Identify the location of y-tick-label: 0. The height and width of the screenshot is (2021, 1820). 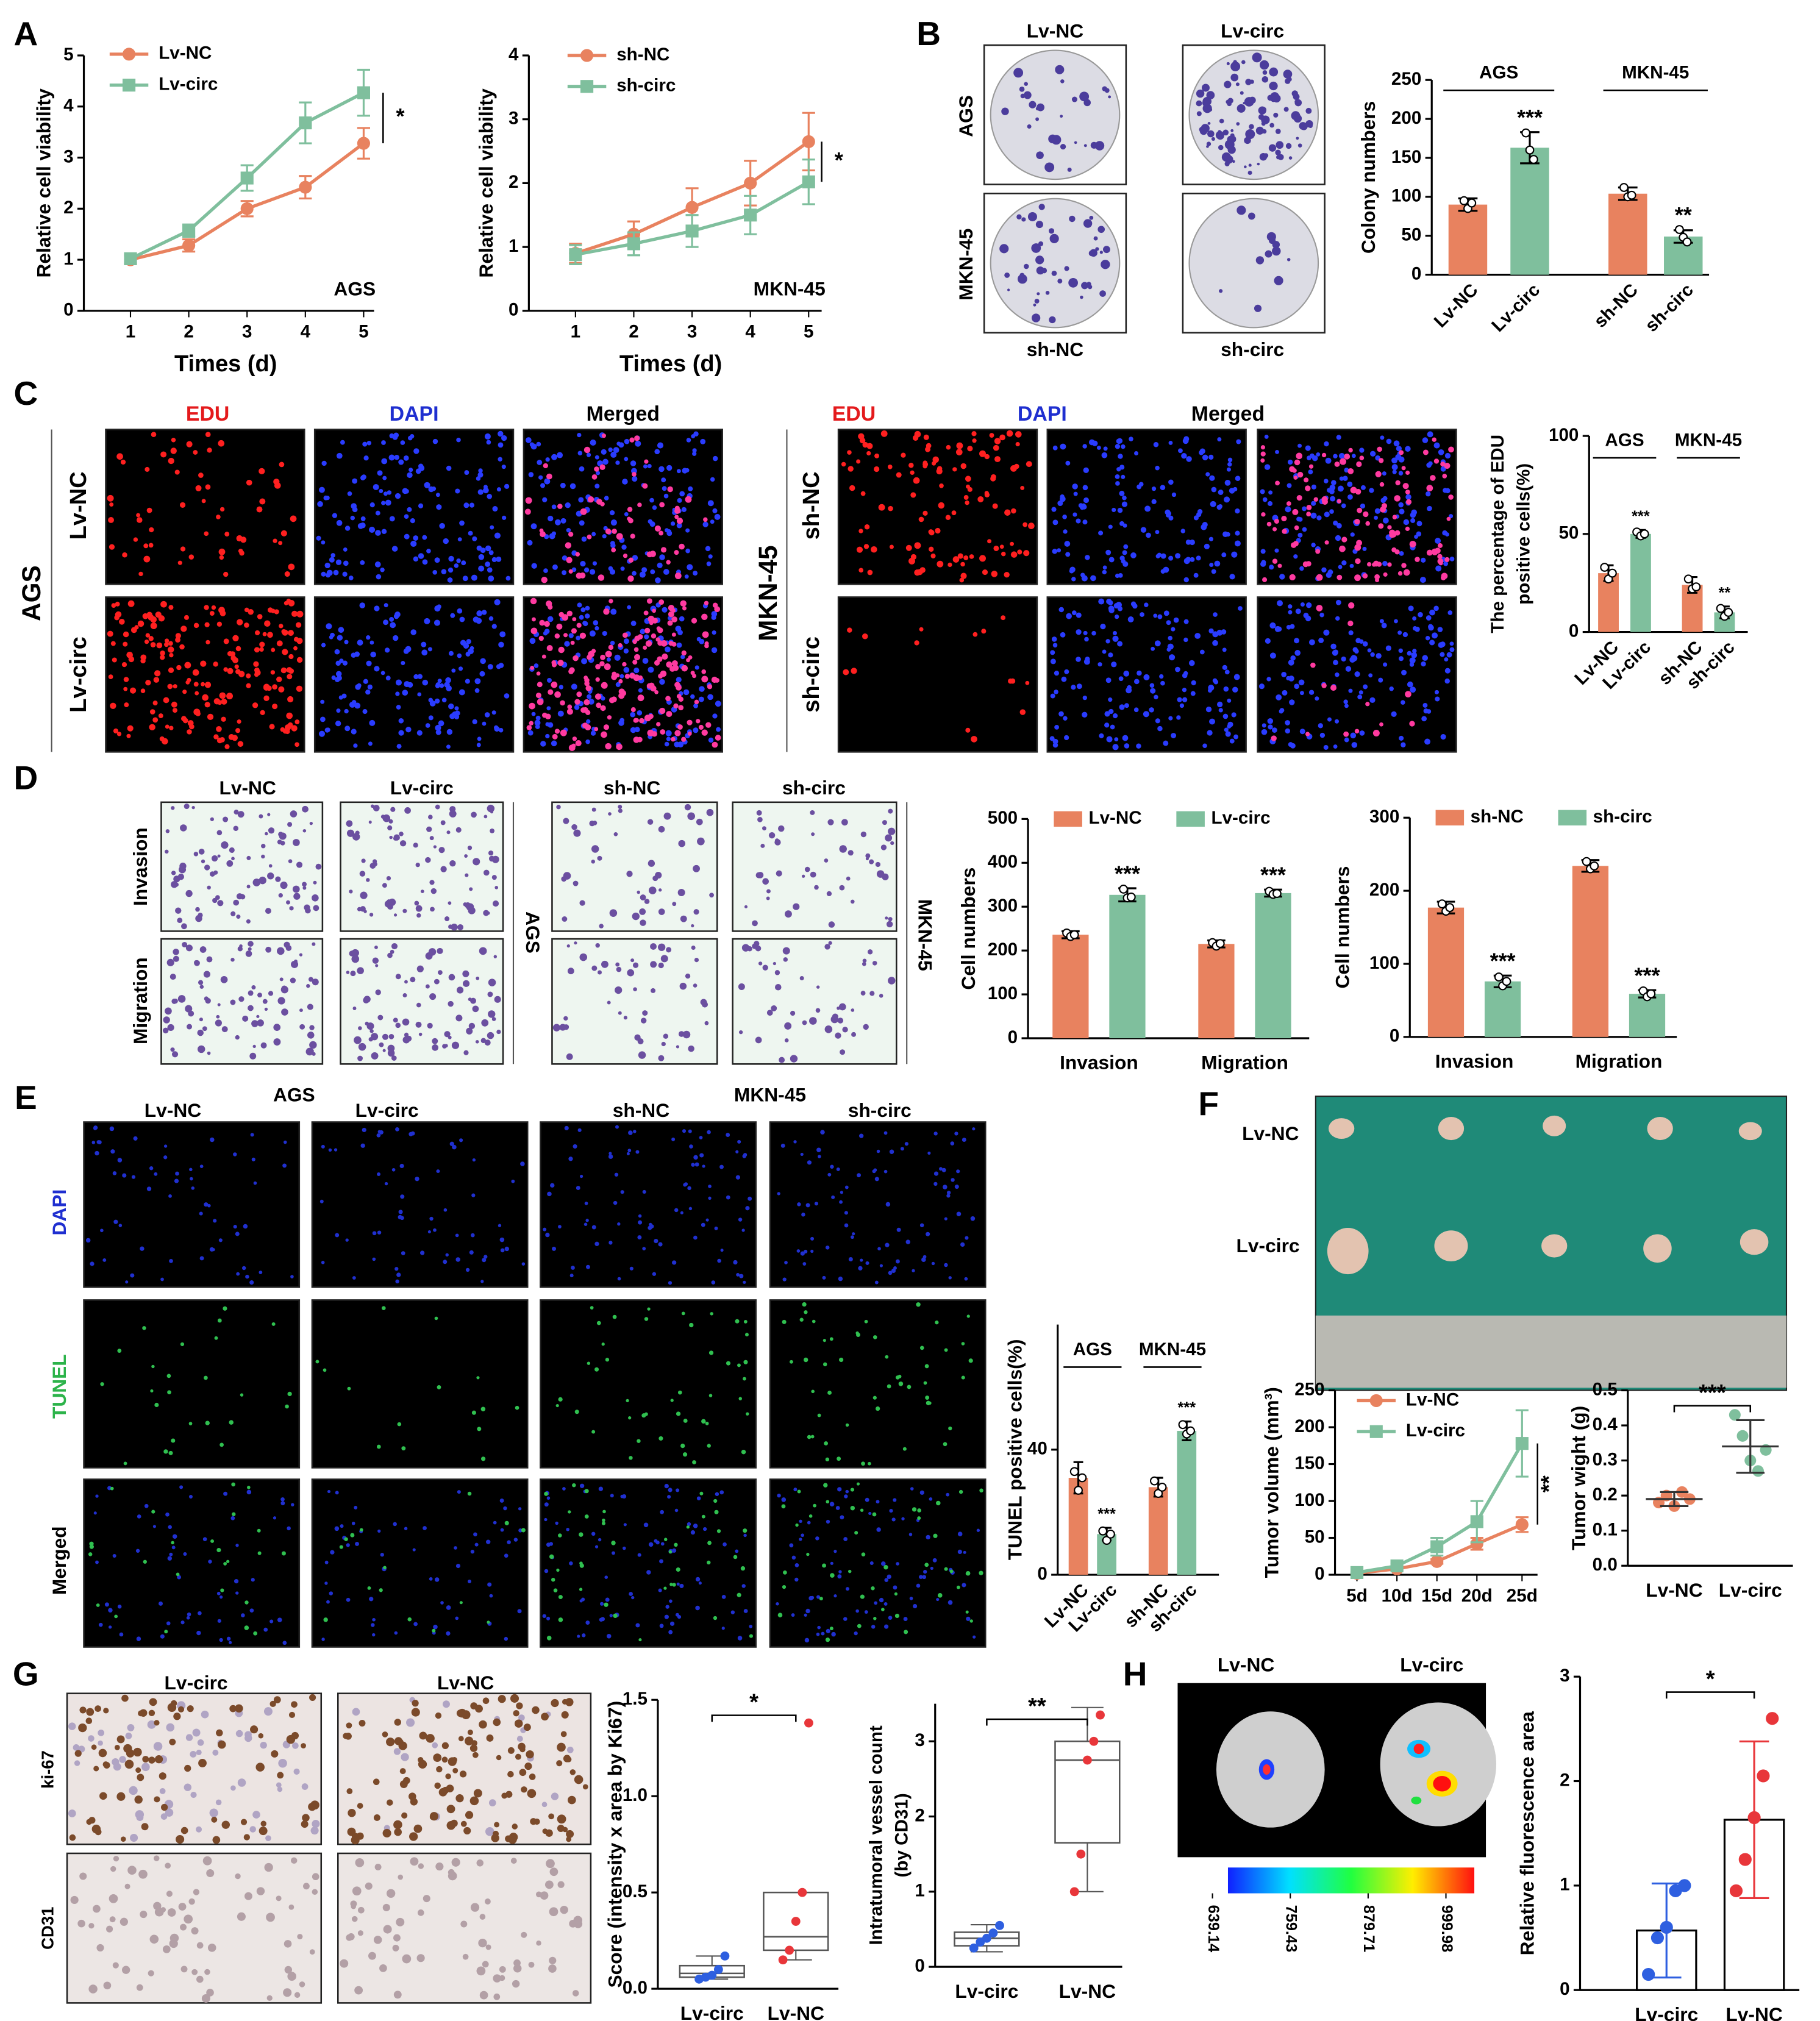
(1013, 1037).